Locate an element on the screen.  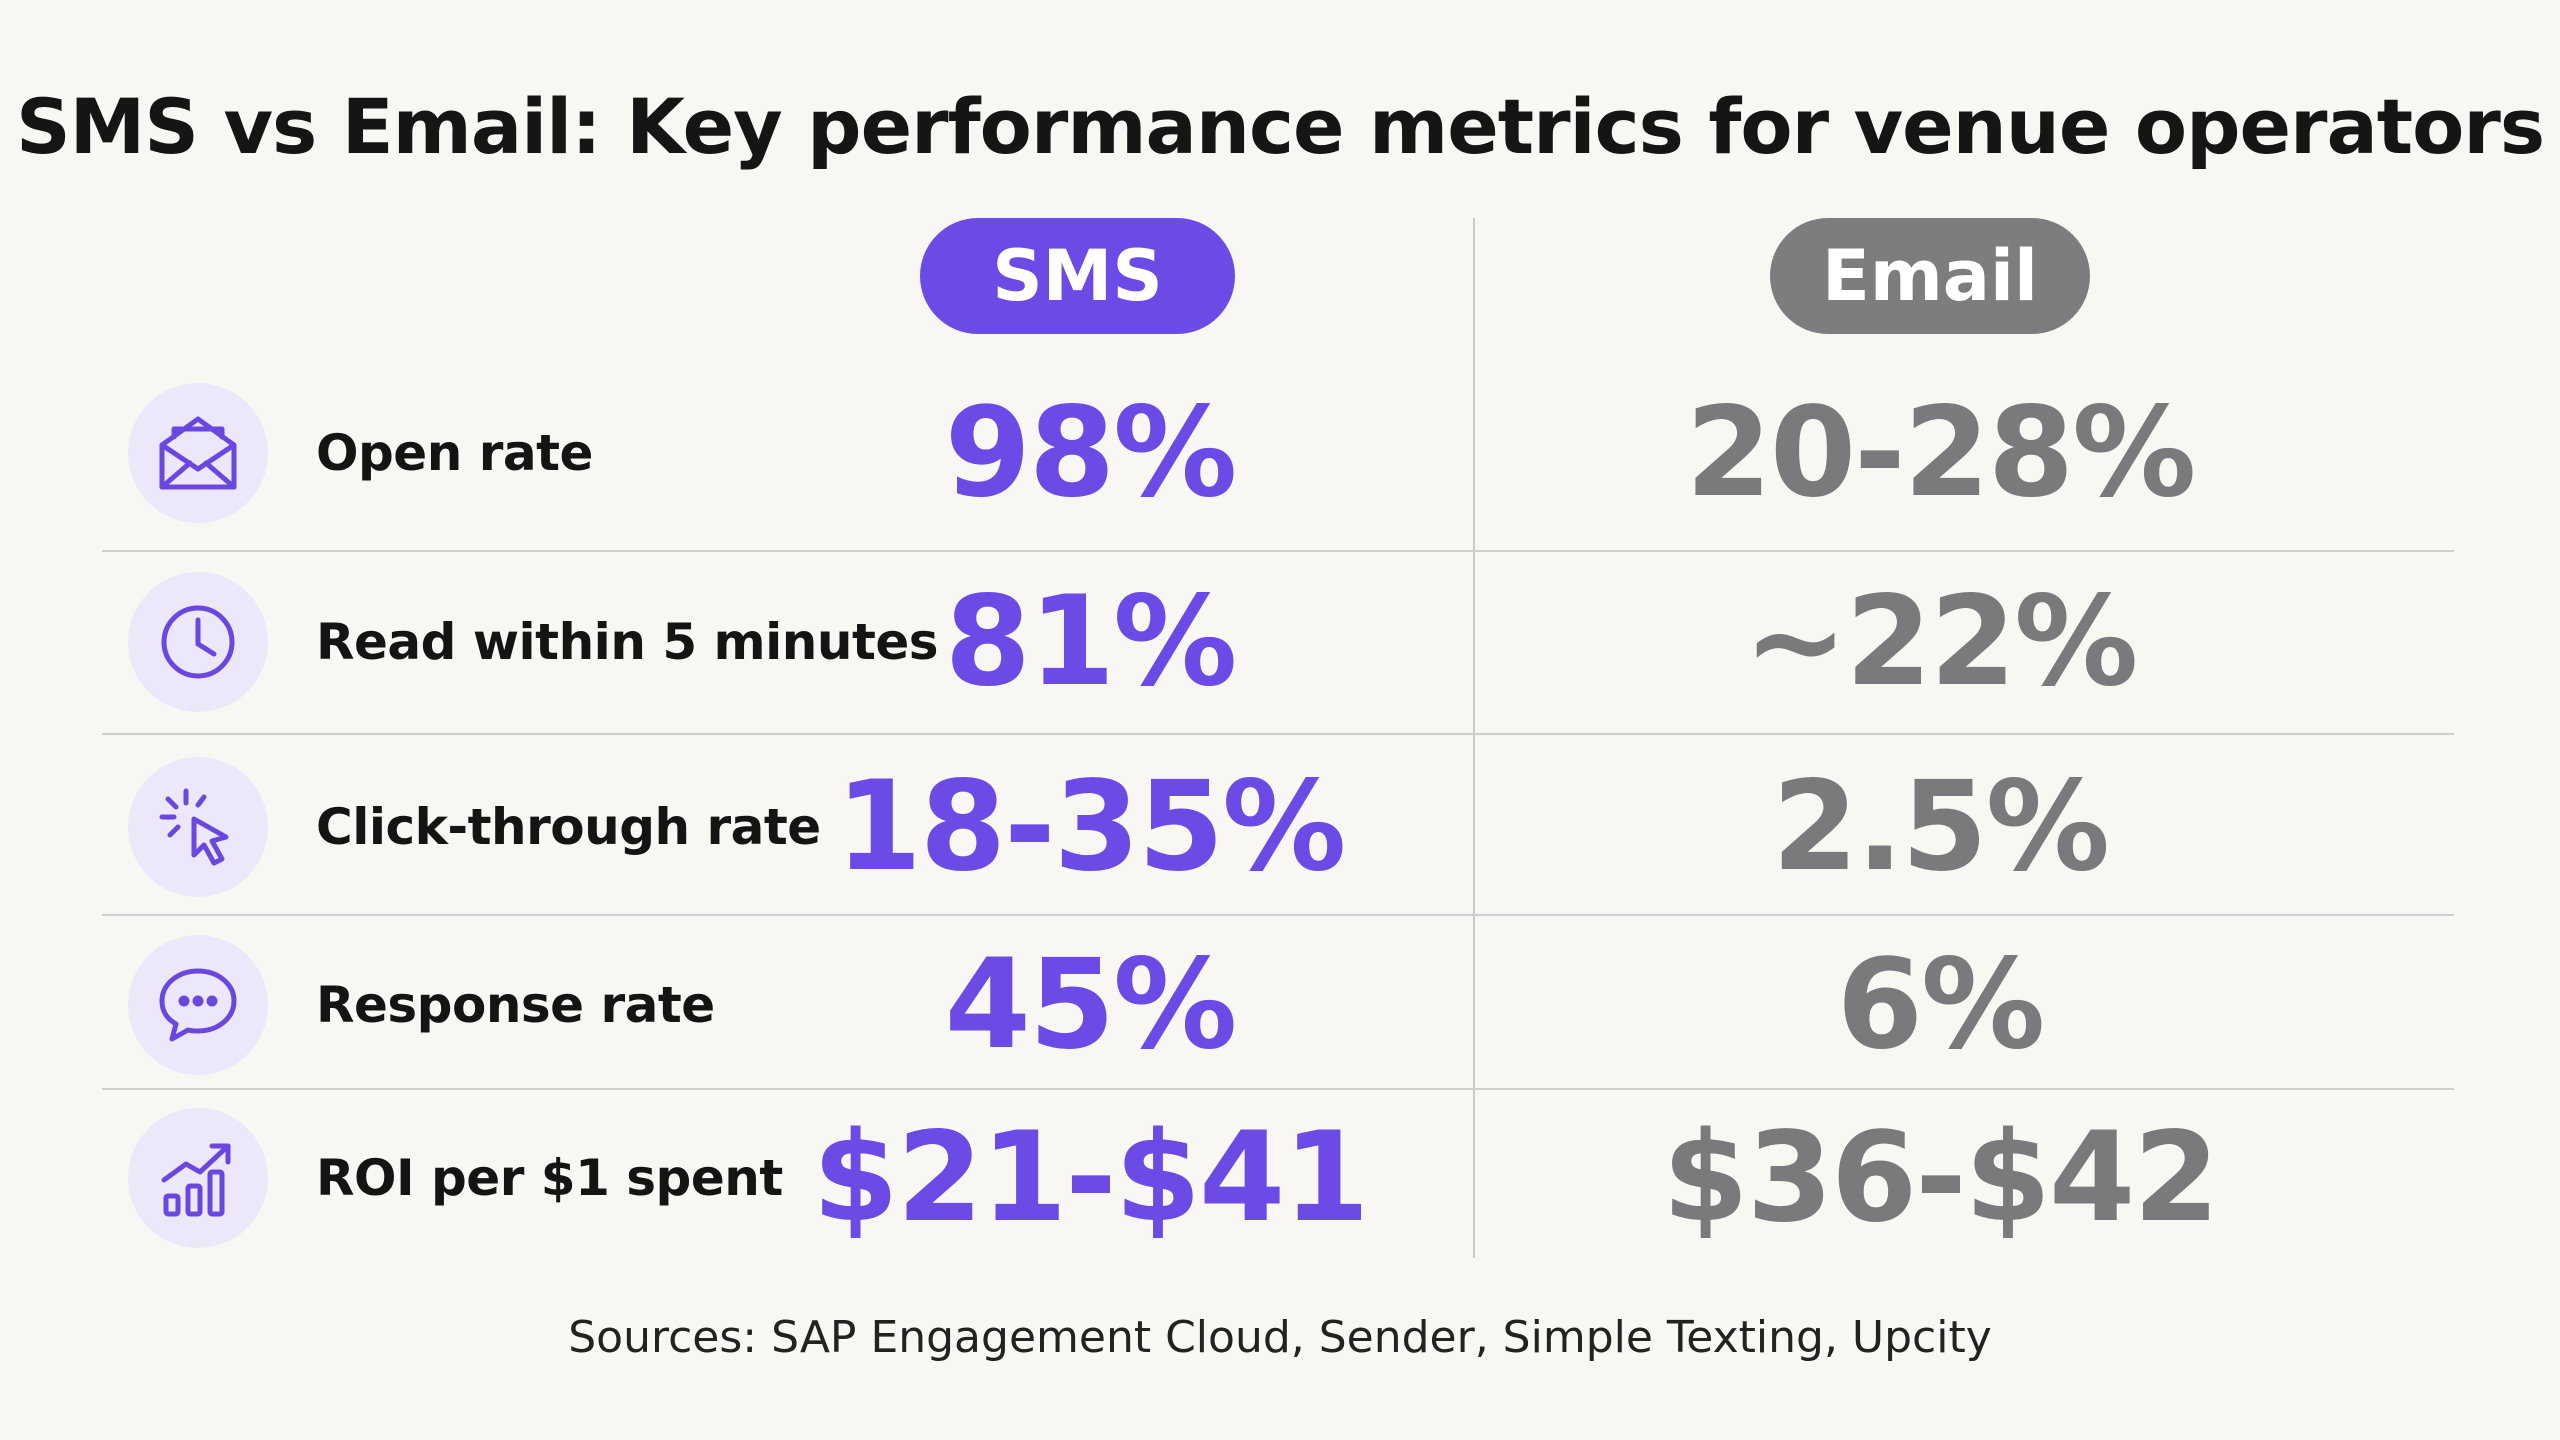
email-value: 2.5% is located at coordinates (1941, 827).